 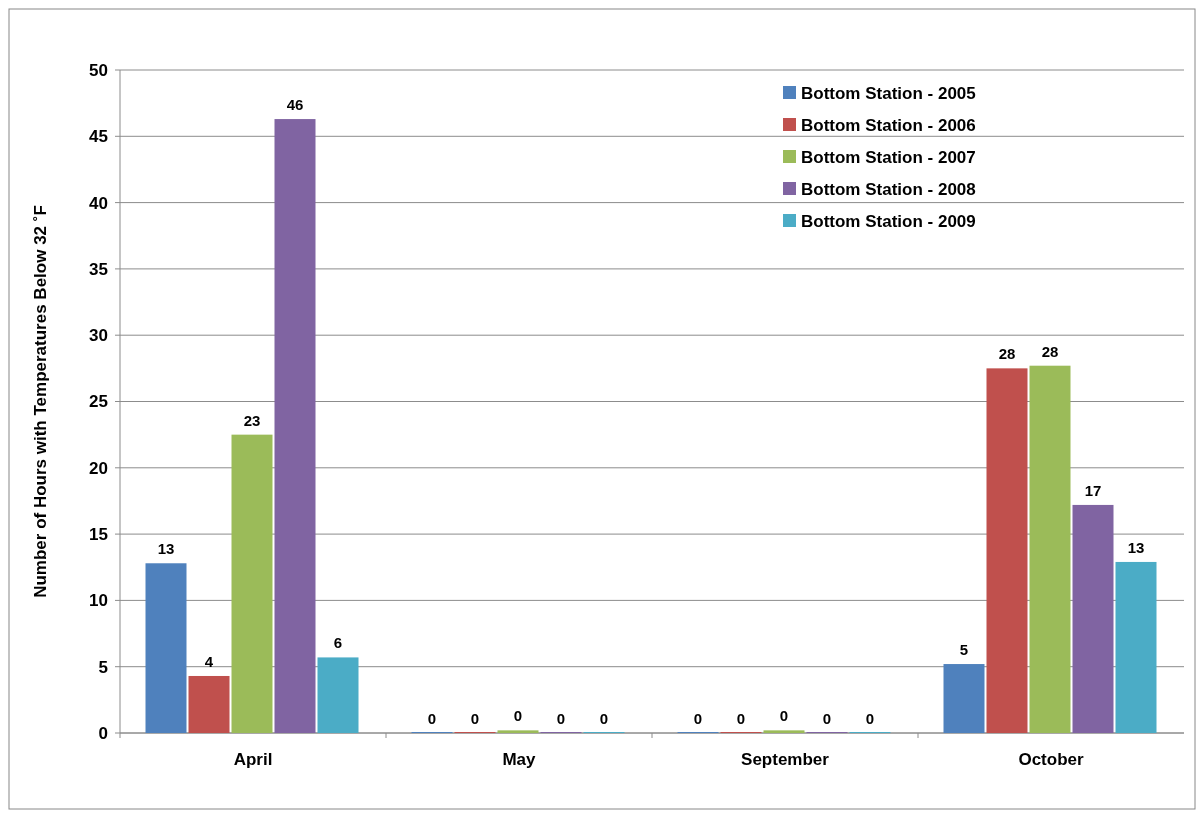 What do you see at coordinates (98, 336) in the screenshot?
I see `y-tick-label: 30` at bounding box center [98, 336].